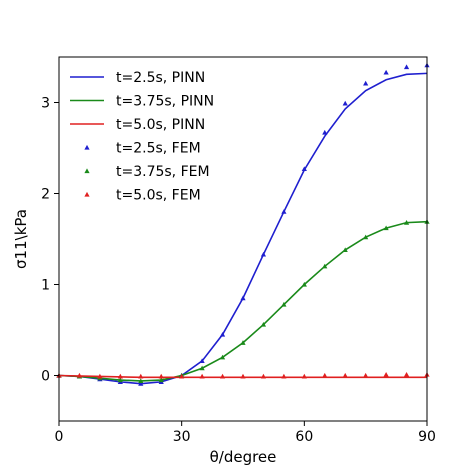  Describe the element at coordinates (427, 437) in the screenshot. I see `x-tick-label: 90` at that location.